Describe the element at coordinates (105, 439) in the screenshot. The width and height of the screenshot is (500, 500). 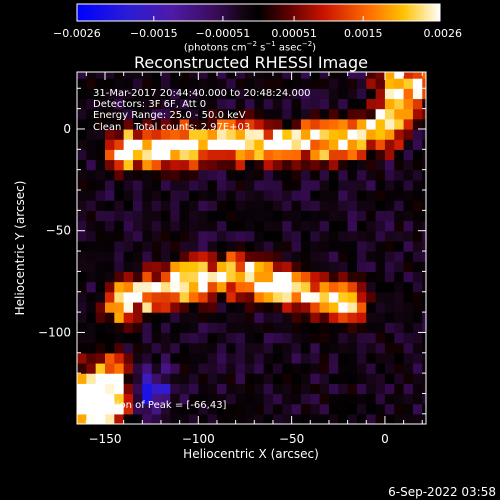
I see `x-tick-label: −150` at that location.